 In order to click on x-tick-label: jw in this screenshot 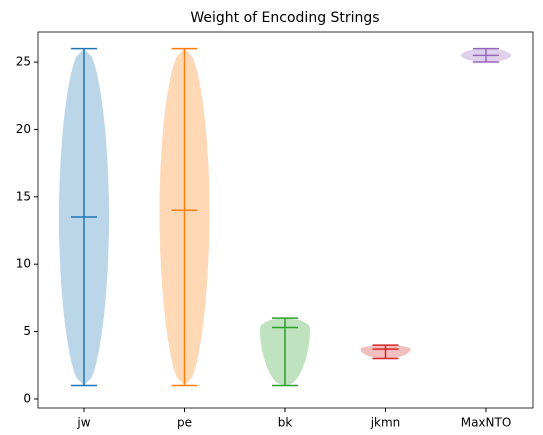, I will do `click(83, 423)`.